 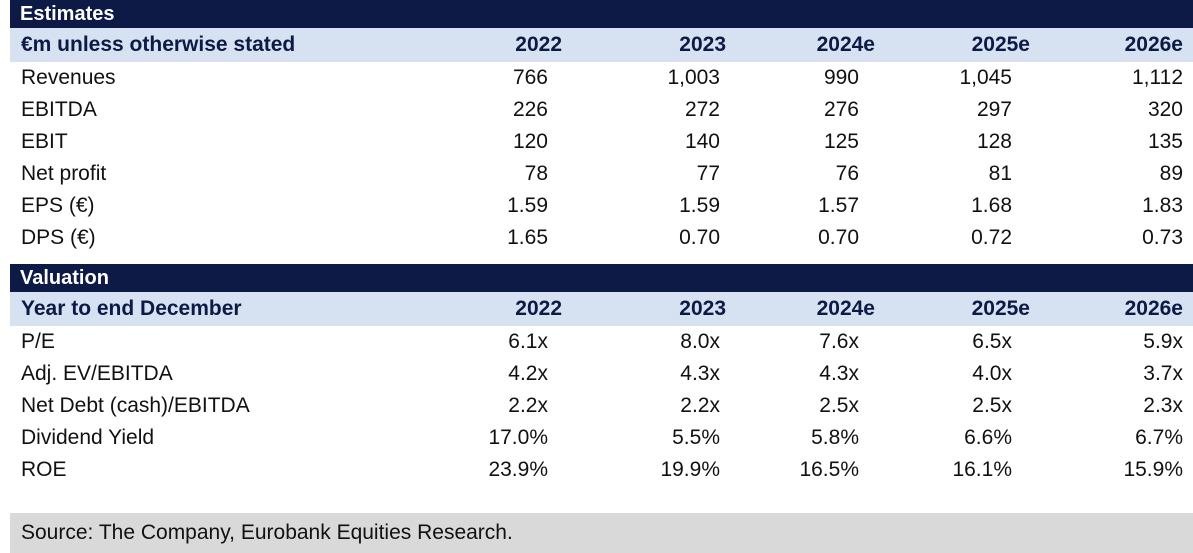 I want to click on table-cell: 78, so click(x=536, y=173).